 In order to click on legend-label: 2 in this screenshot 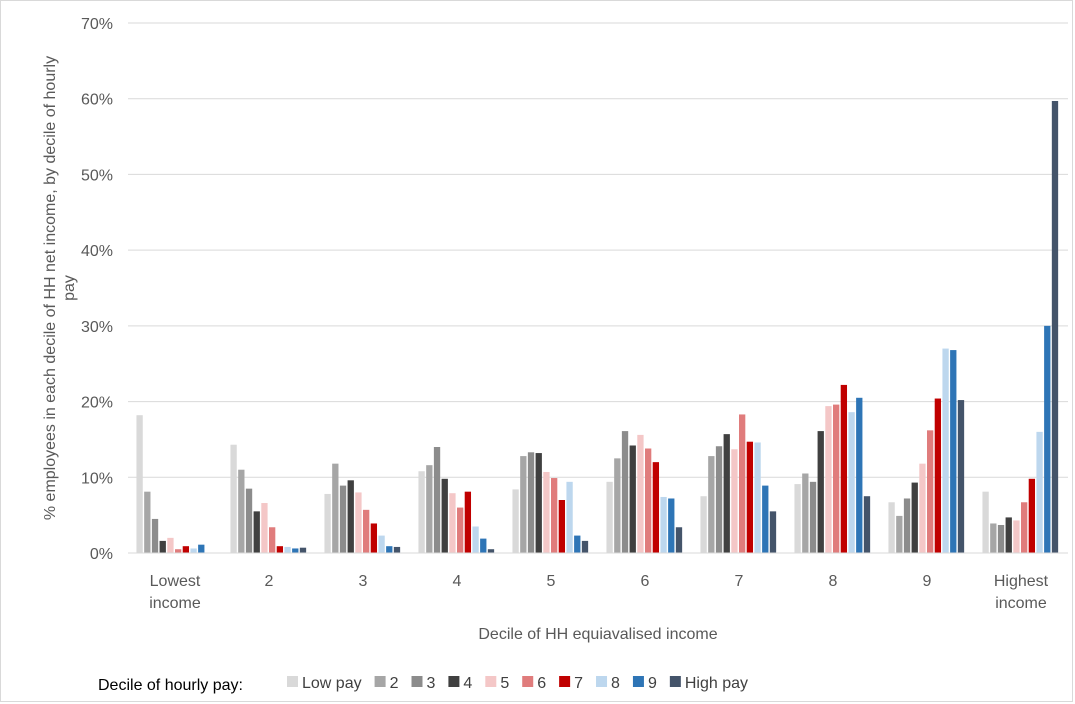, I will do `click(394, 683)`.